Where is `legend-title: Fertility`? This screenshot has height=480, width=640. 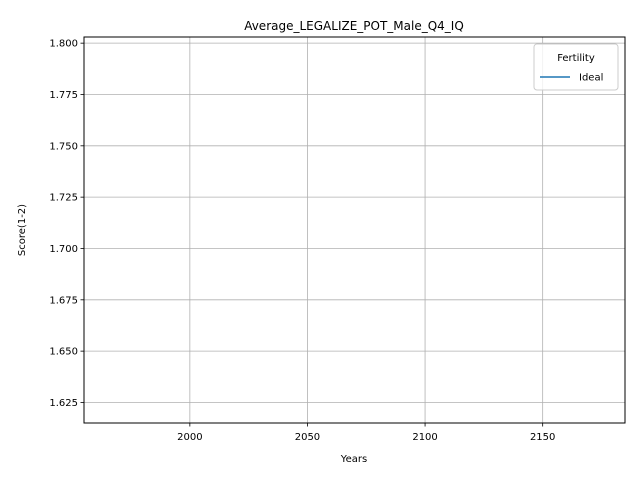 legend-title: Fertility is located at coordinates (576, 58).